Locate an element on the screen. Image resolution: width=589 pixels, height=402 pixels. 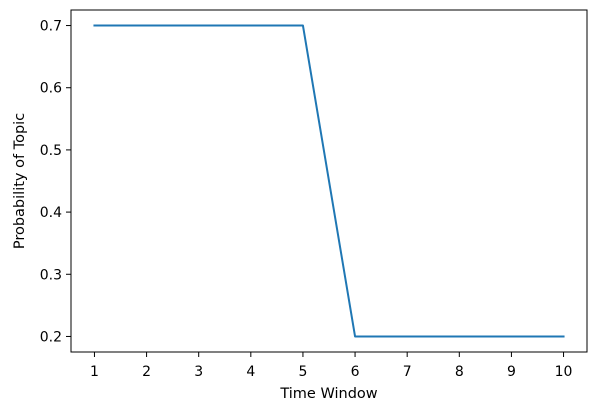
x-tick-label: 7 is located at coordinates (407, 372).